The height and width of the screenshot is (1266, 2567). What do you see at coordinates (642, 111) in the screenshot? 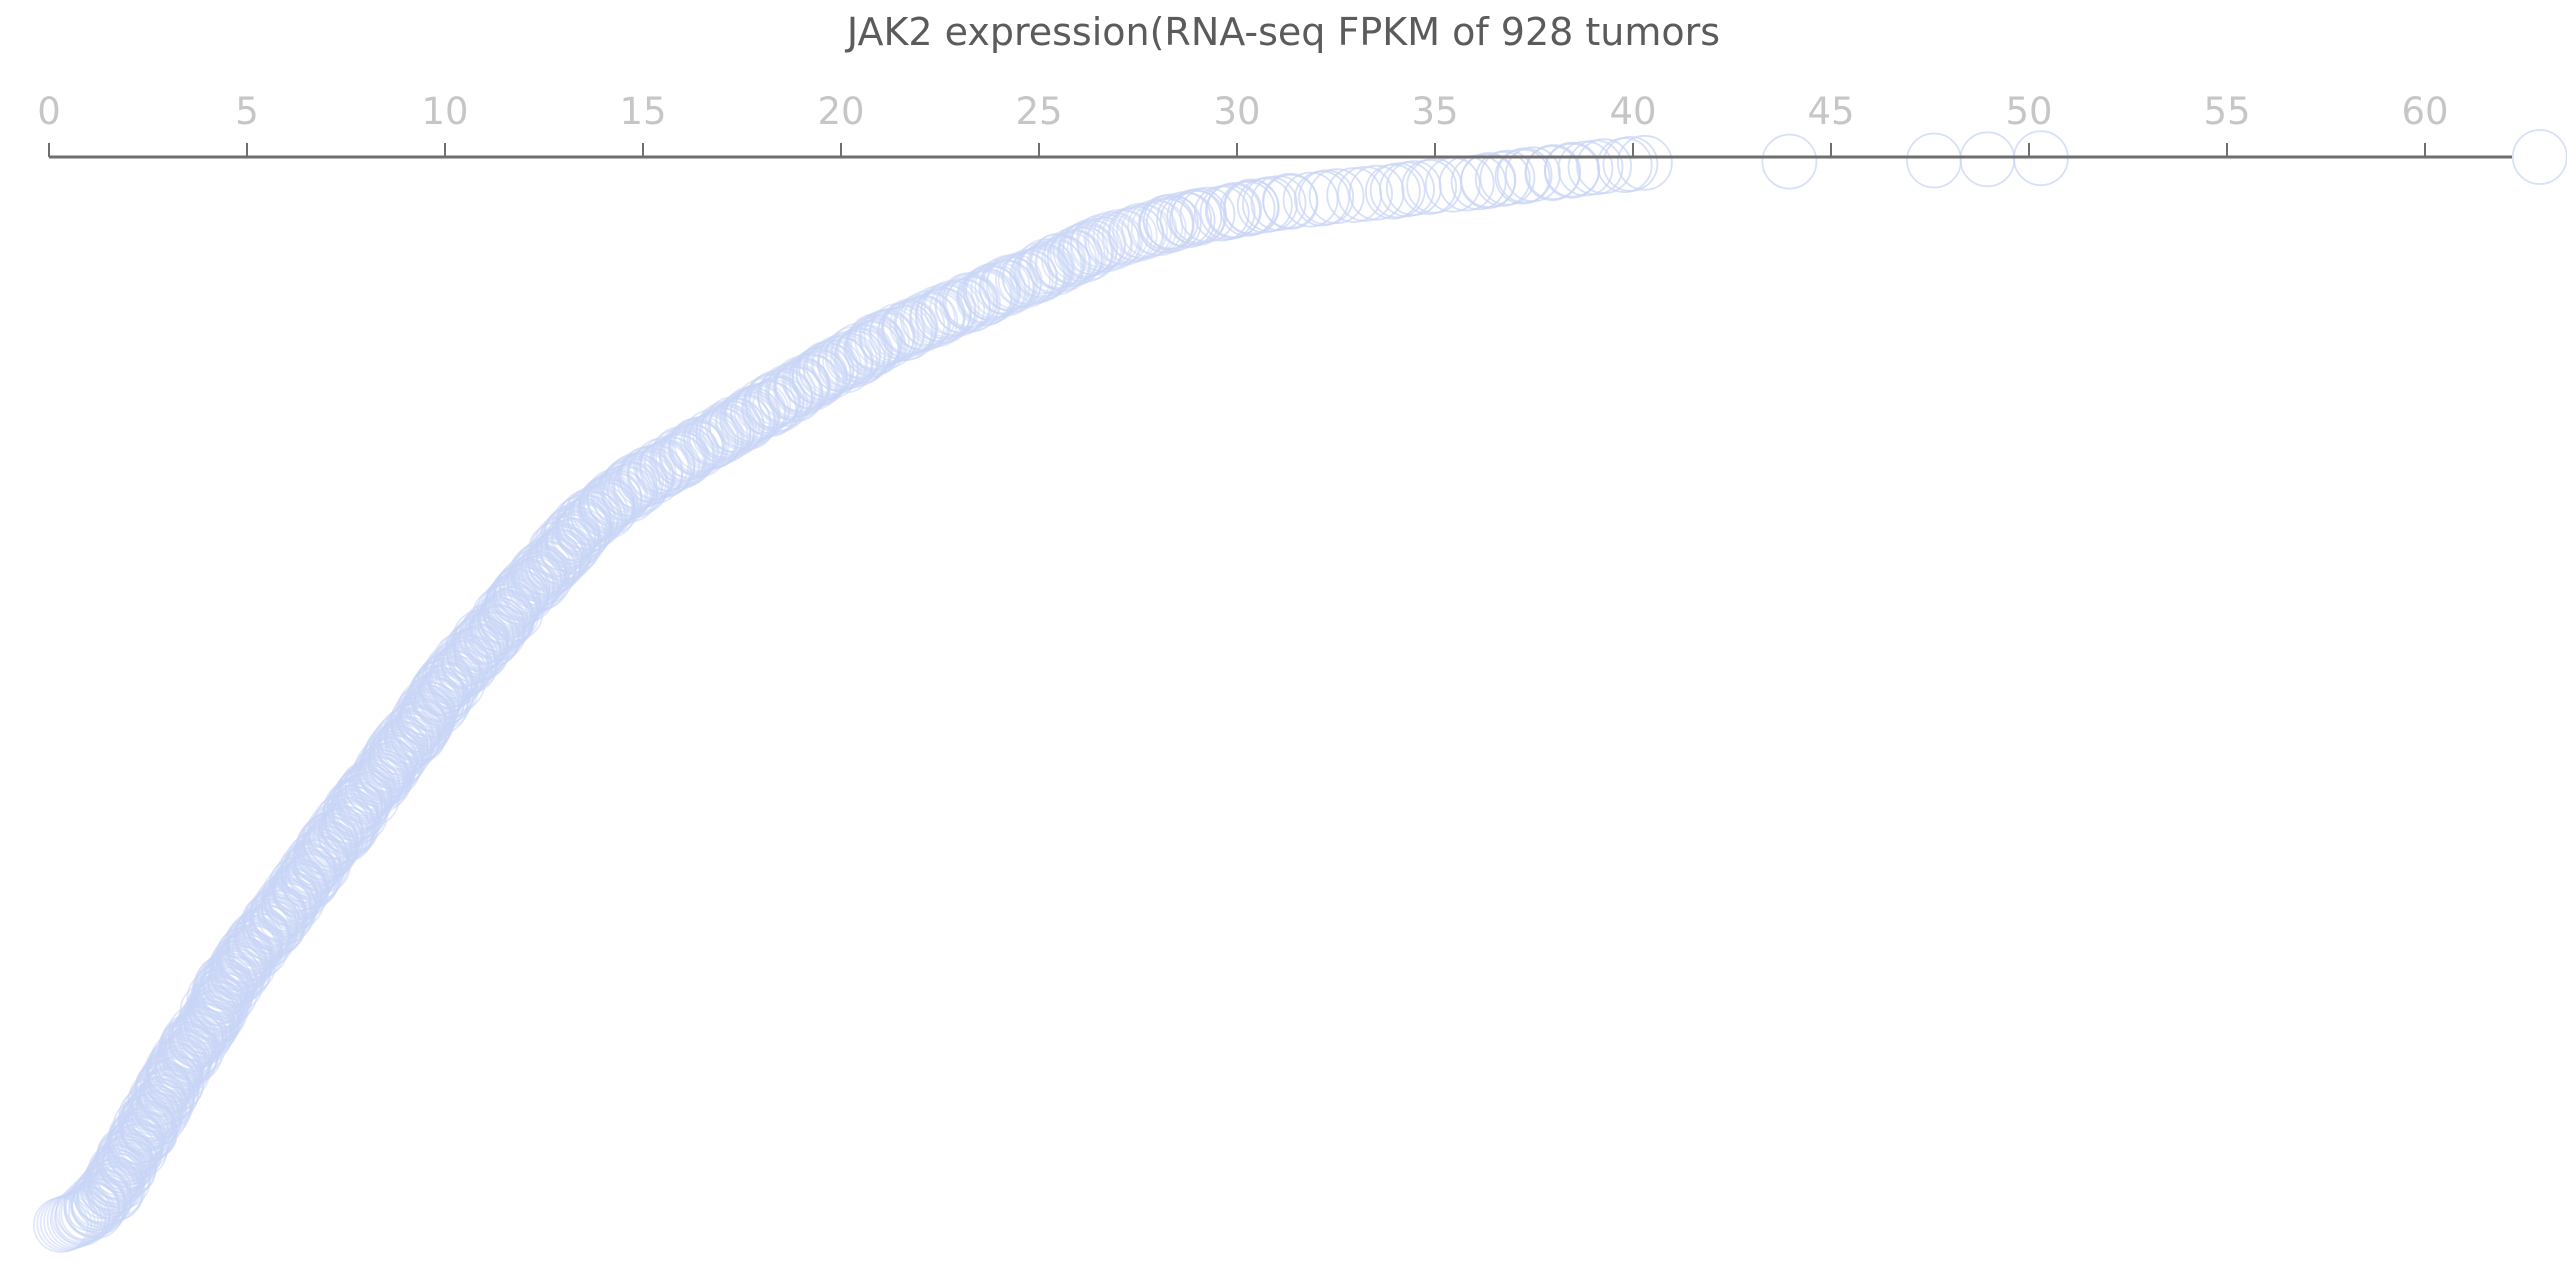
I see `x-tick-label: 15` at bounding box center [642, 111].